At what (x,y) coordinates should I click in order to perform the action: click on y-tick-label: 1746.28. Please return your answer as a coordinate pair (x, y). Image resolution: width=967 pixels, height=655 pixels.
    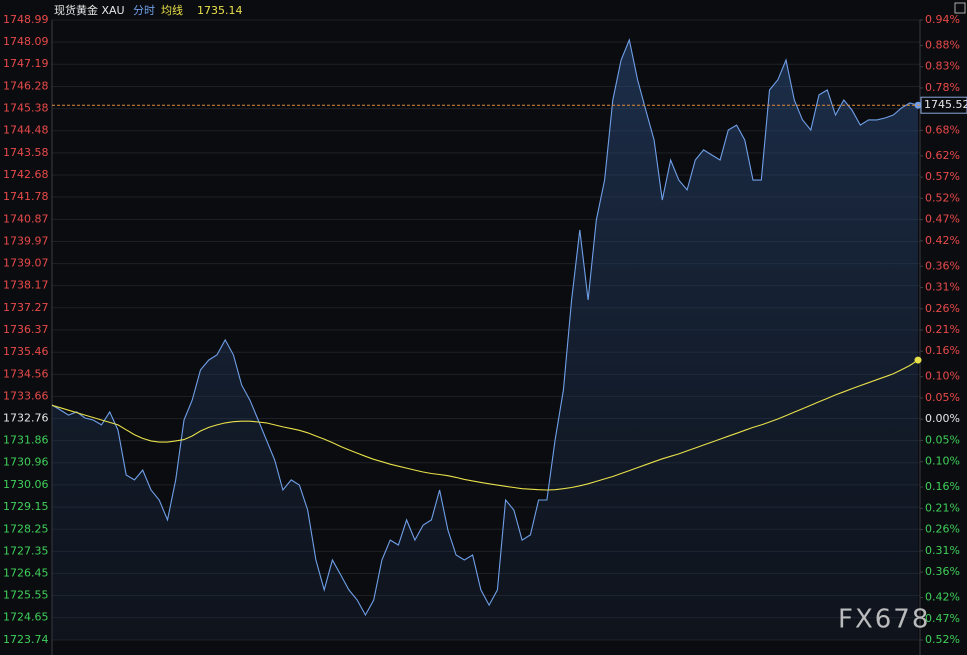
    Looking at the image, I should click on (26, 86).